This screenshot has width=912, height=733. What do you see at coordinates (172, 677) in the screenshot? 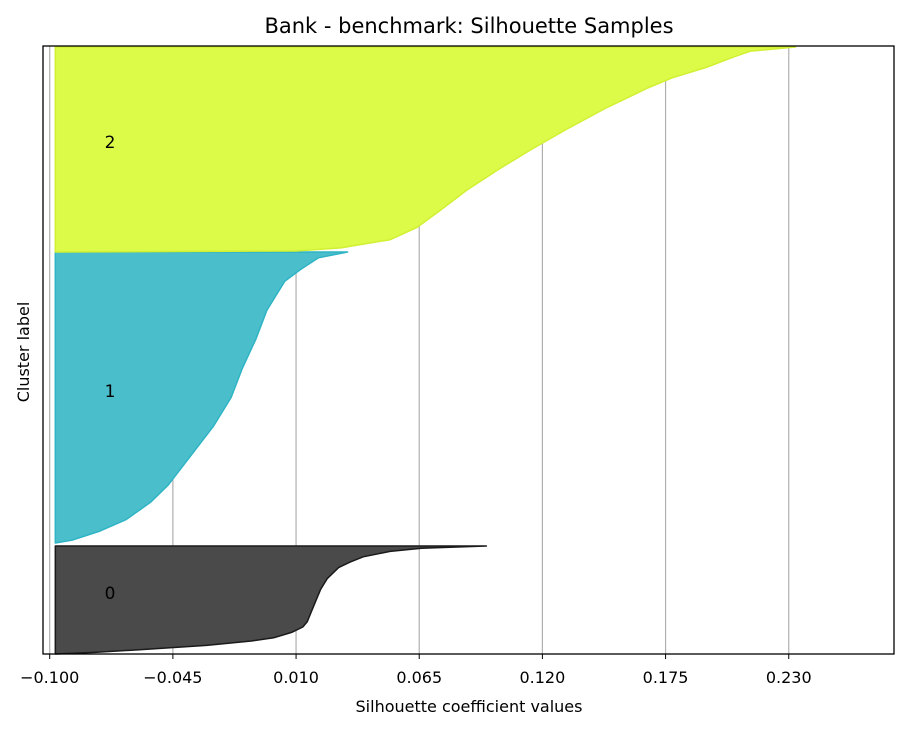
I see `x-tick-label: −0.045` at bounding box center [172, 677].